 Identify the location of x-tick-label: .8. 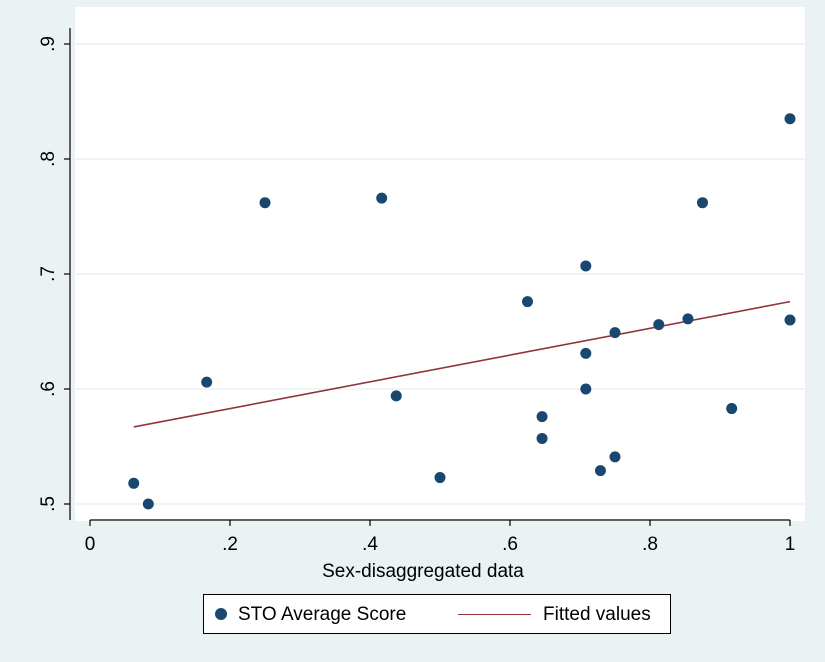
(650, 544).